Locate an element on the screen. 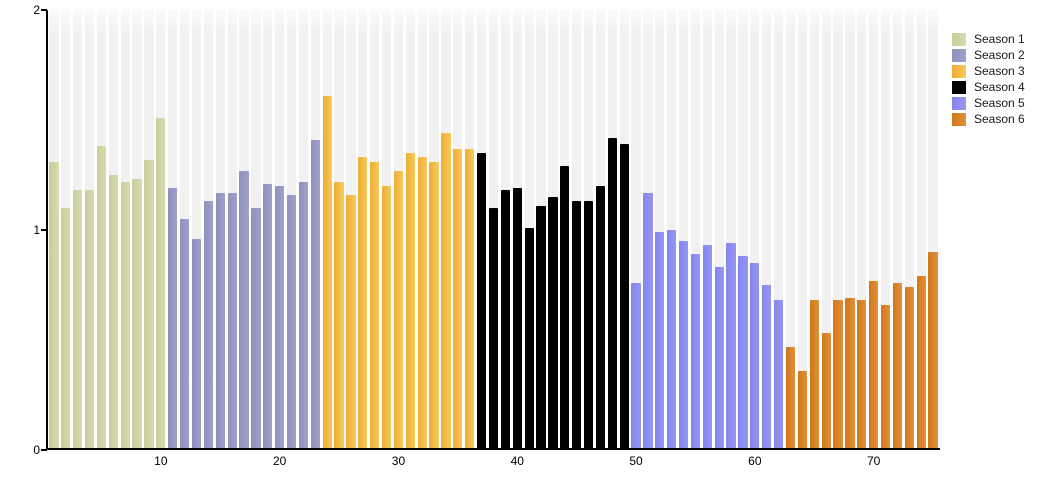  legend-item: Season 3 is located at coordinates (988, 71).